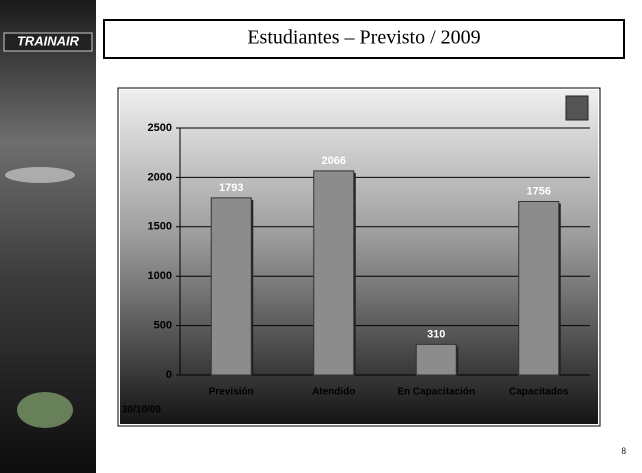 The height and width of the screenshot is (473, 642). Describe the element at coordinates (334, 161) in the screenshot. I see `value-label: 2066` at that location.